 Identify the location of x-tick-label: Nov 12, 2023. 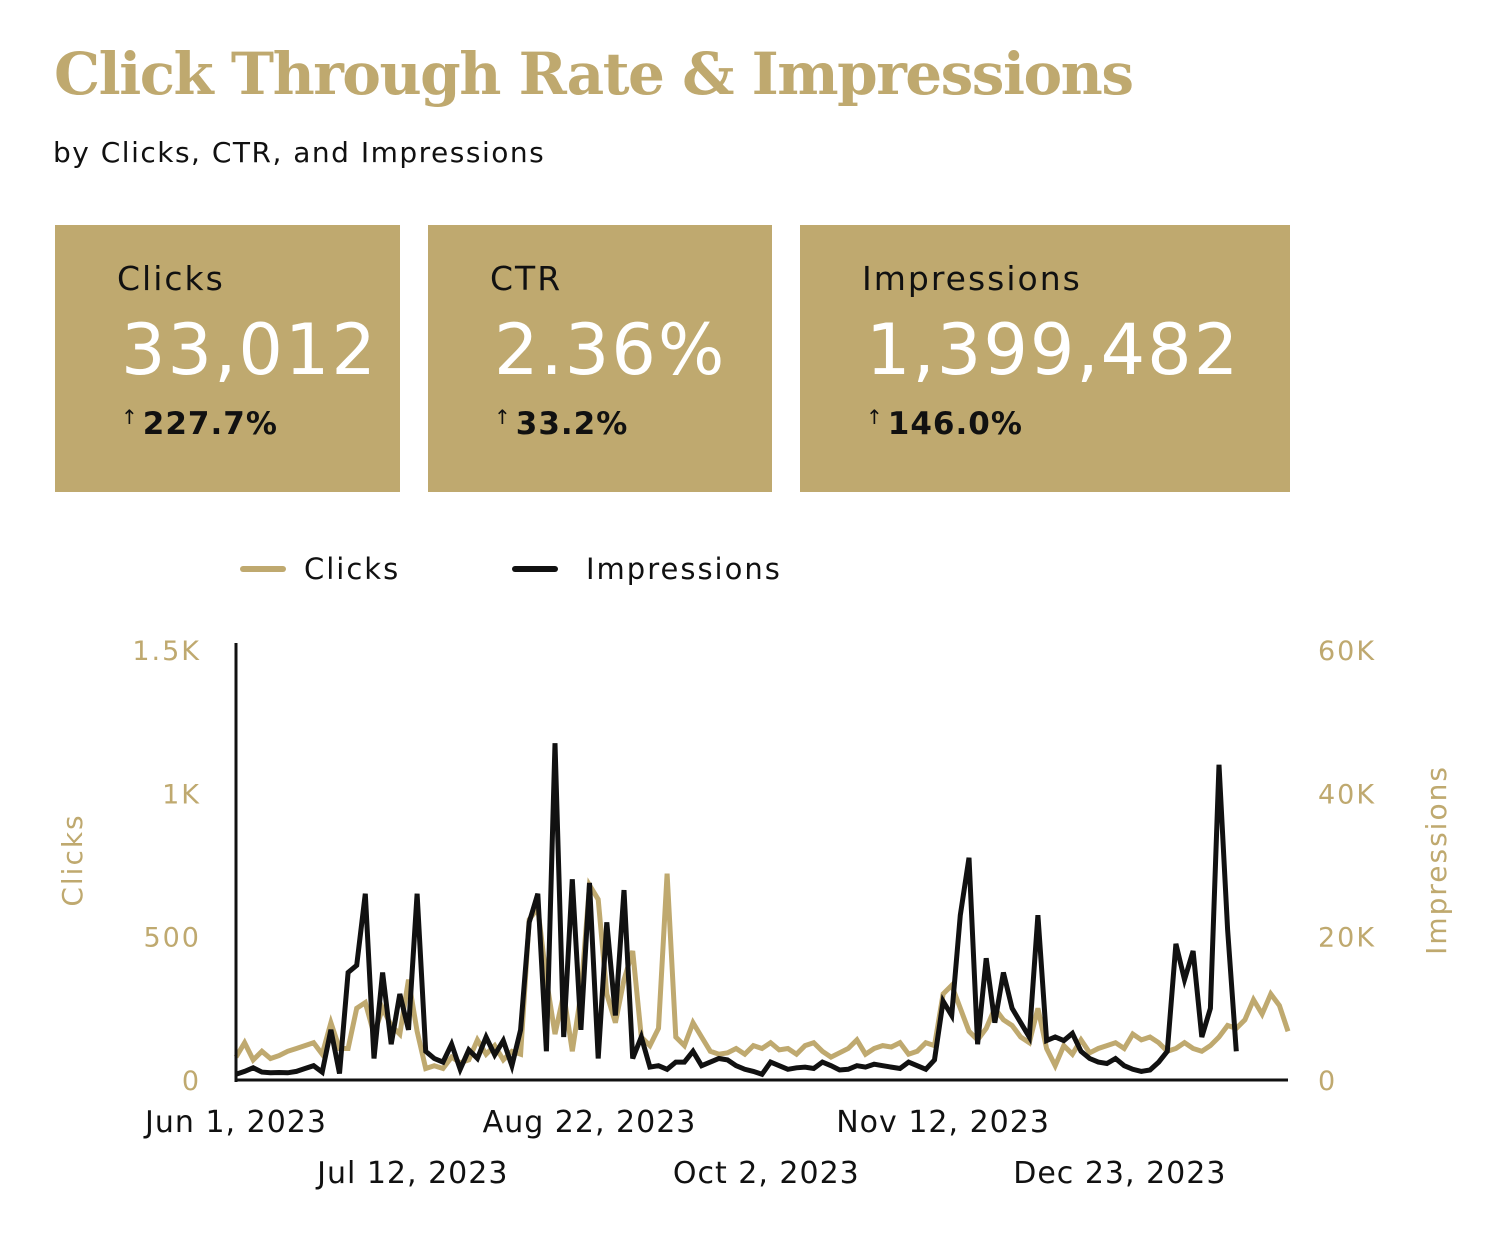
(943, 1122).